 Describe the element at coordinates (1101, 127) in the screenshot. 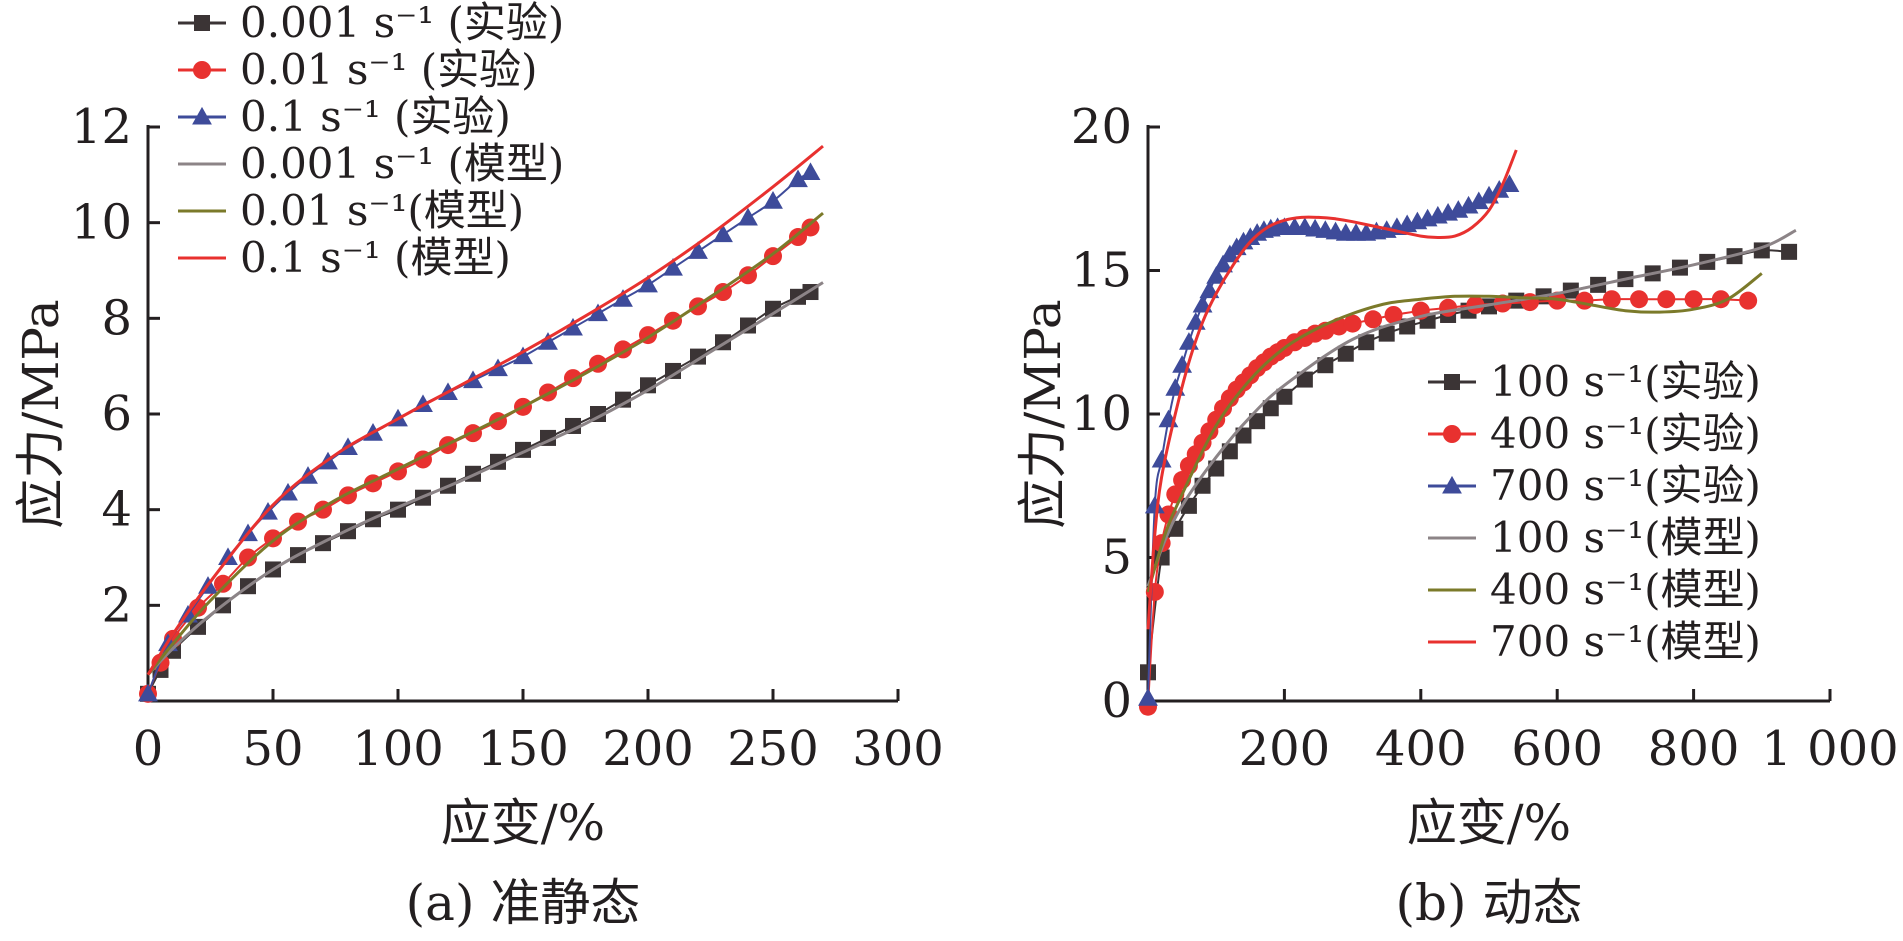

I see `panel-b-y-tick-label: 20` at that location.